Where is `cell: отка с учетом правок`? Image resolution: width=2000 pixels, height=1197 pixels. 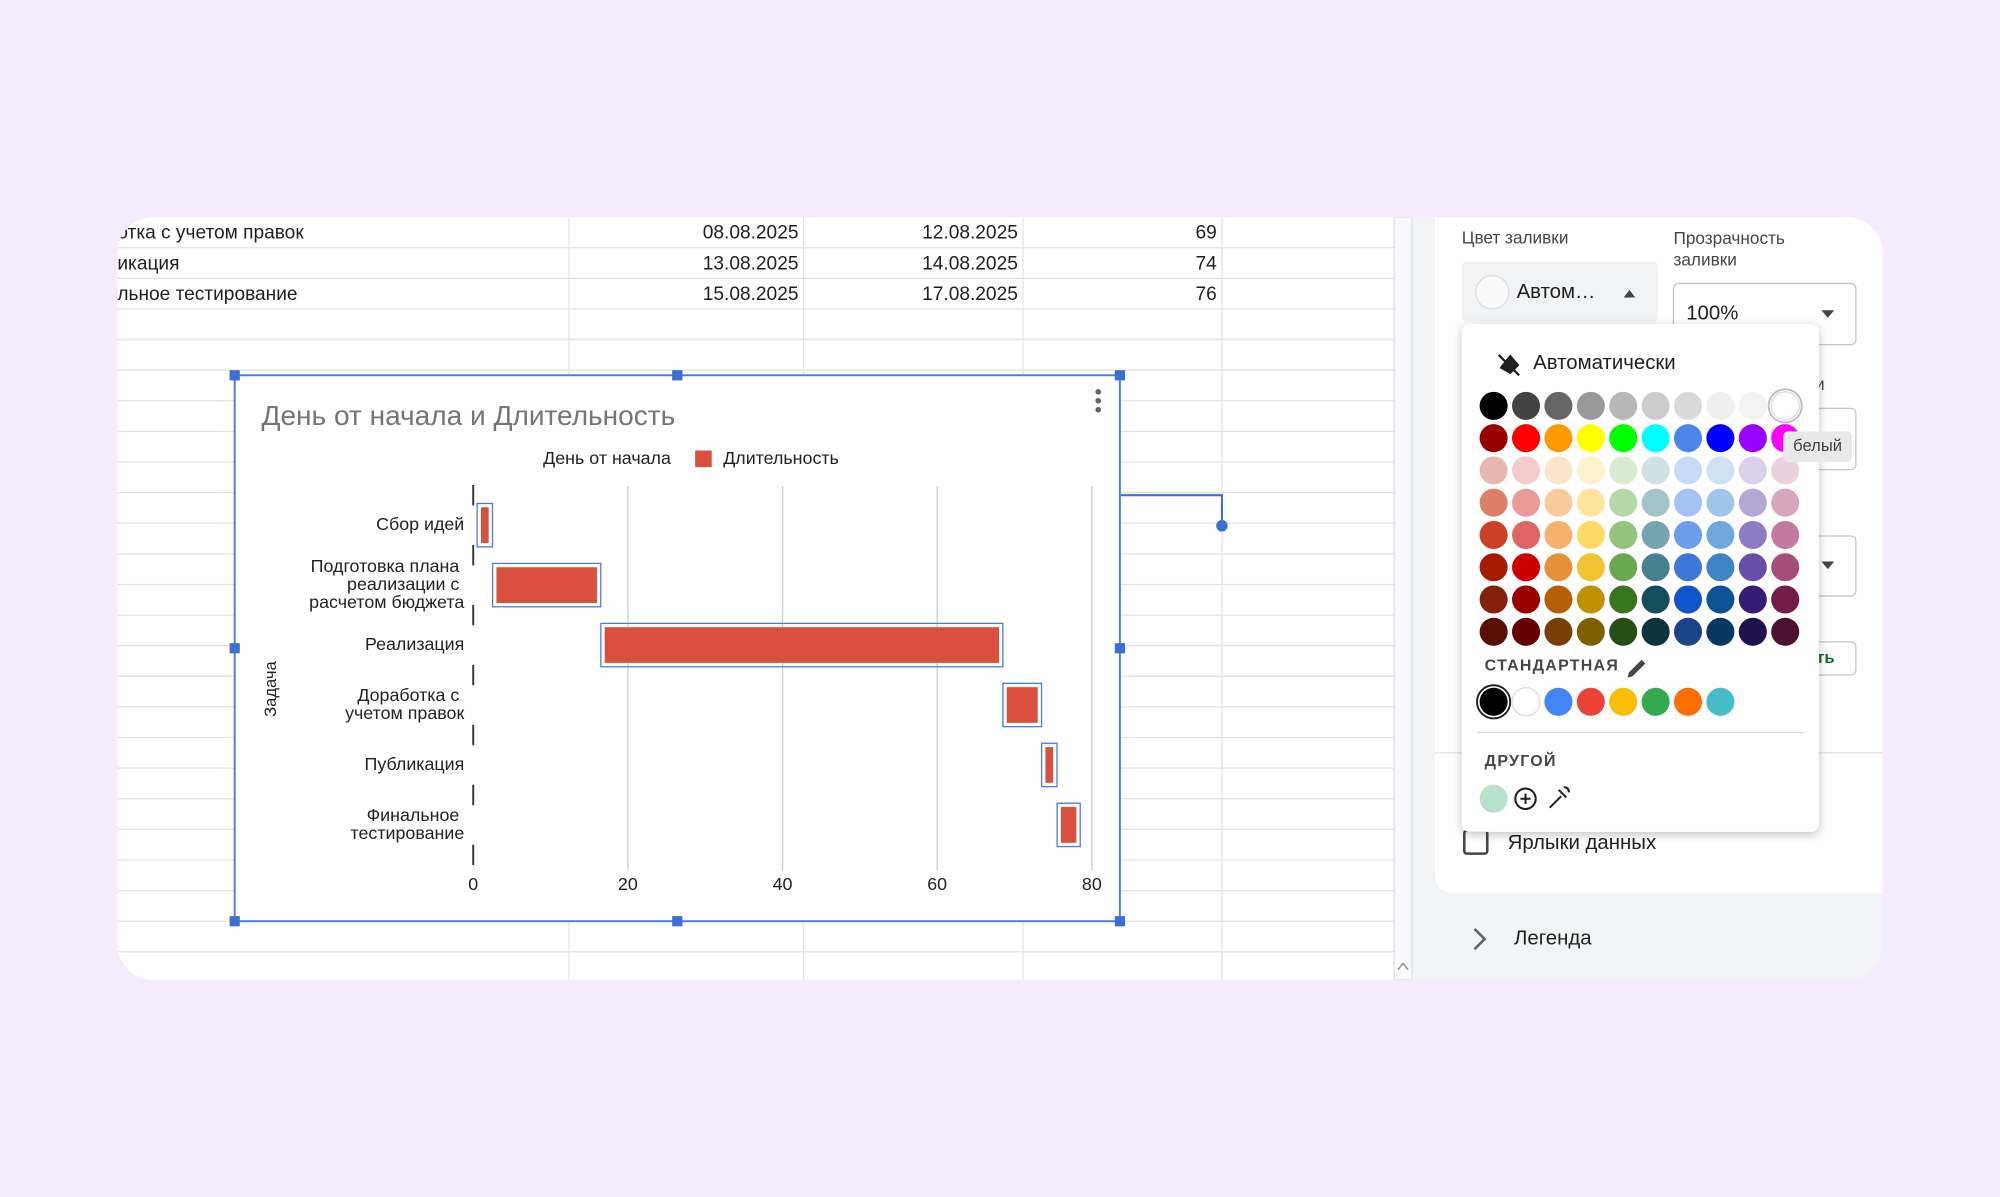
cell: отка с учетом правок is located at coordinates (210, 233).